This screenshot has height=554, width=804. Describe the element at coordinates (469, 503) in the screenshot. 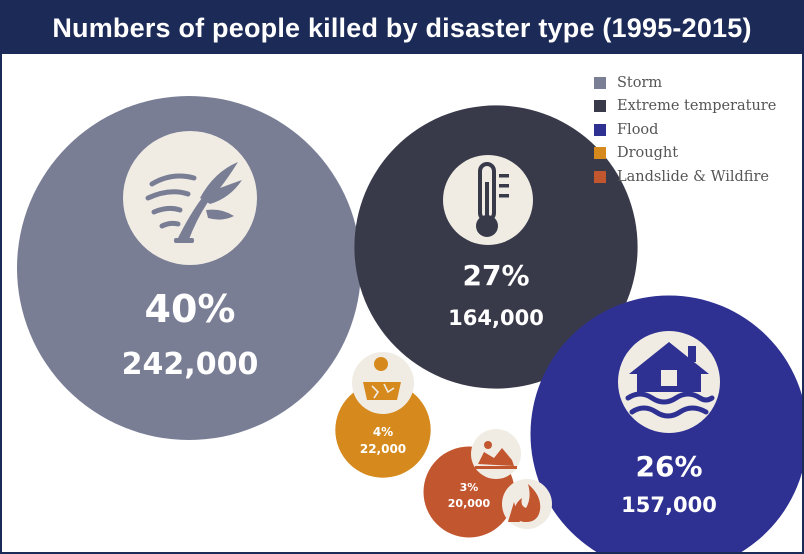

I see `bubble-value-landslide-wildfire: 20,000` at that location.